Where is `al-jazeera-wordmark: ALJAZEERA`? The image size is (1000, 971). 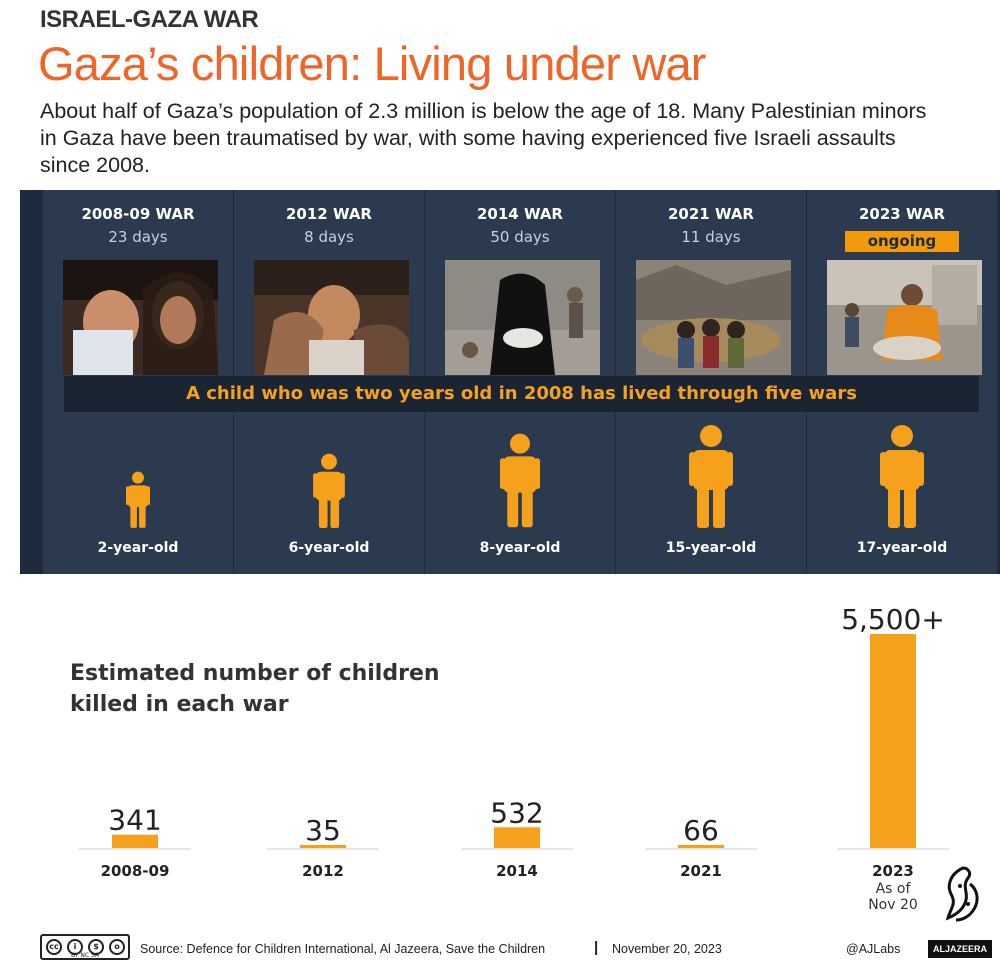 al-jazeera-wordmark: ALJAZEERA is located at coordinates (960, 949).